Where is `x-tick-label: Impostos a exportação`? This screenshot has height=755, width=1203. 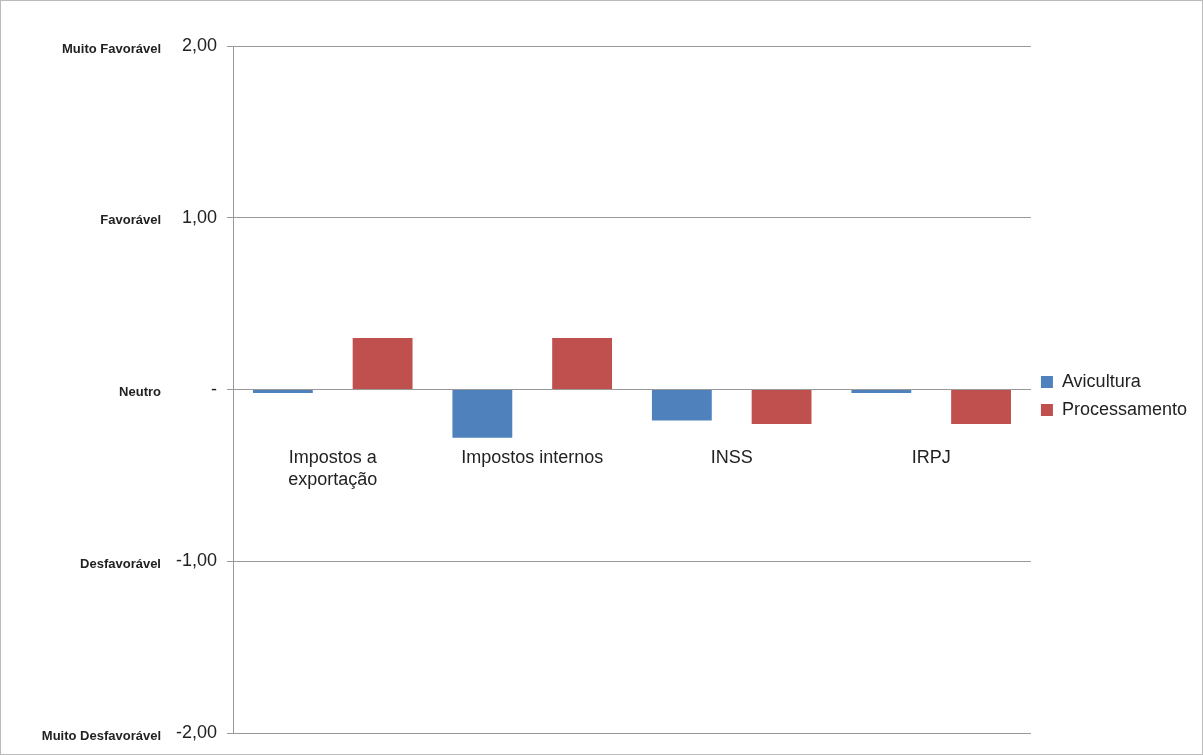
x-tick-label: Impostos a exportação is located at coordinates (333, 468).